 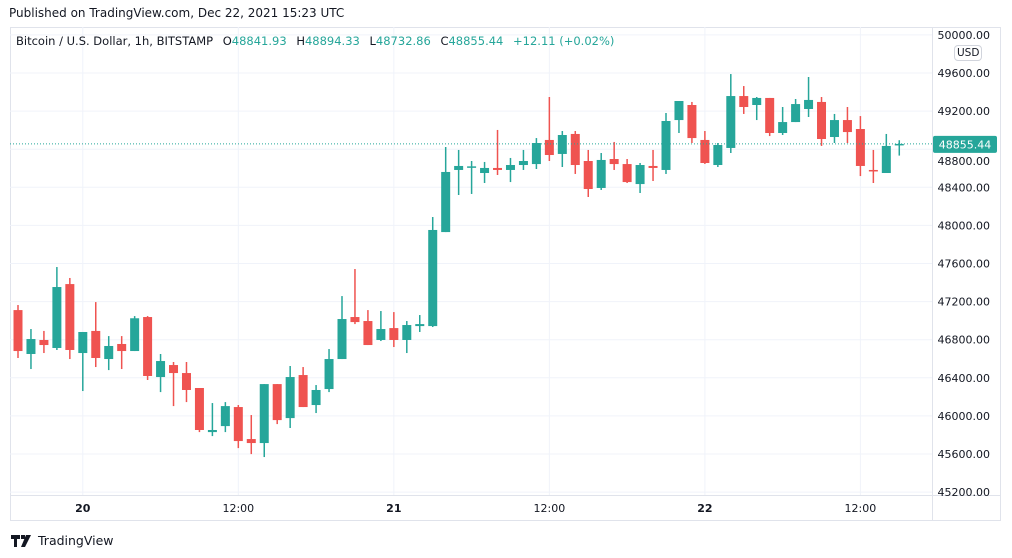 What do you see at coordinates (503, 144) in the screenshot?
I see `last-price-marker: 48855.44` at bounding box center [503, 144].